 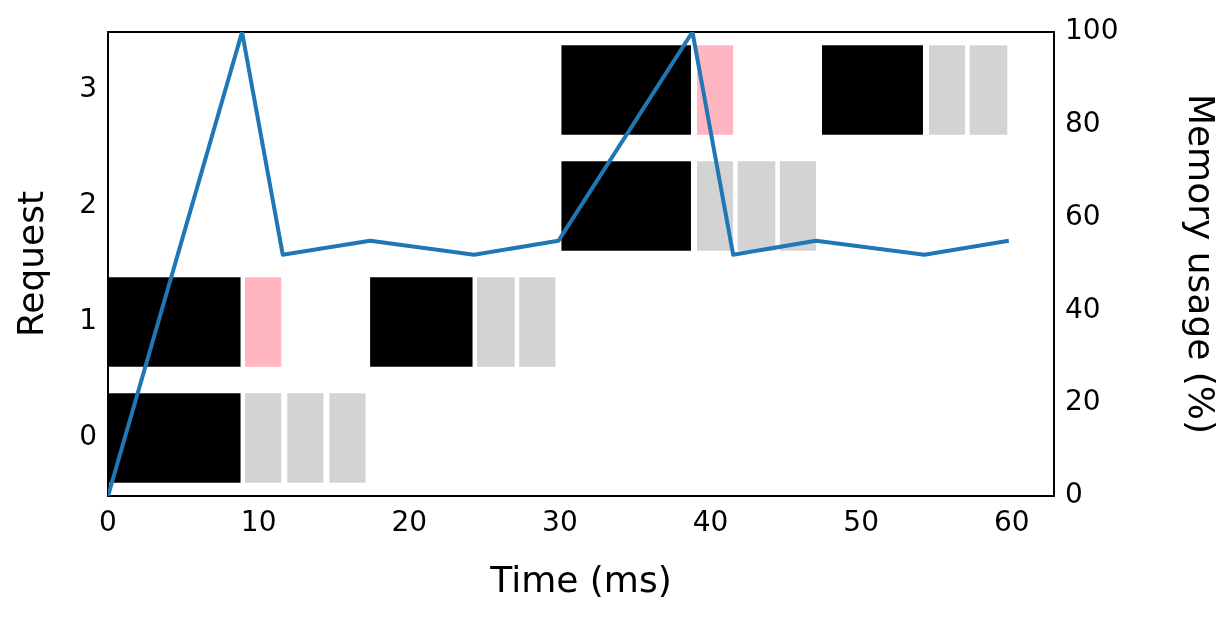 I want to click on y-tick-label: 1, so click(x=88, y=320).